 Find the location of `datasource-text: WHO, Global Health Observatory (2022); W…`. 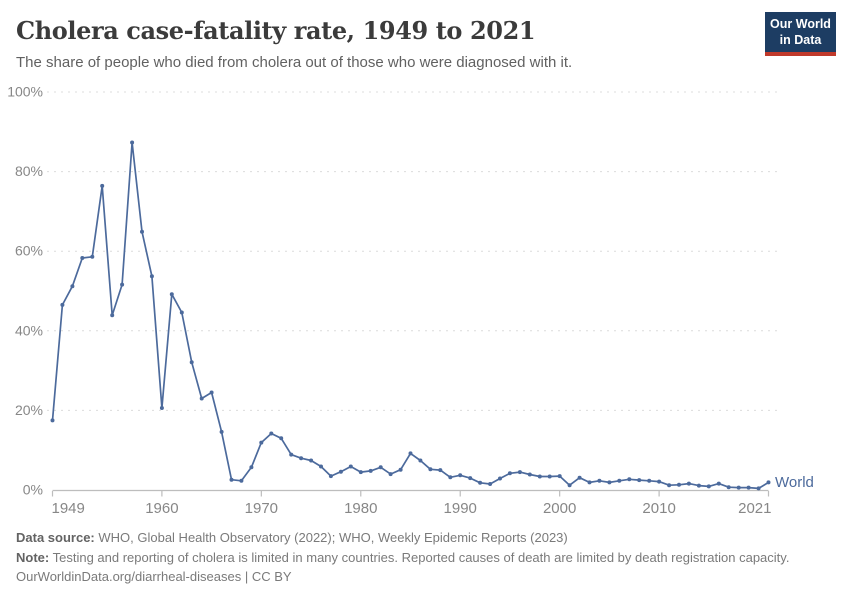

datasource-text: WHO, Global Health Observatory (2022); W… is located at coordinates (333, 537).